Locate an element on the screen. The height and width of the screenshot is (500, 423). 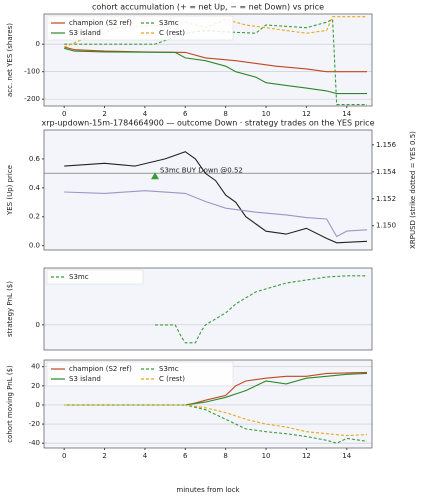
y-axis-label: cohort moving PnL ($) is located at coordinates (10, 404).